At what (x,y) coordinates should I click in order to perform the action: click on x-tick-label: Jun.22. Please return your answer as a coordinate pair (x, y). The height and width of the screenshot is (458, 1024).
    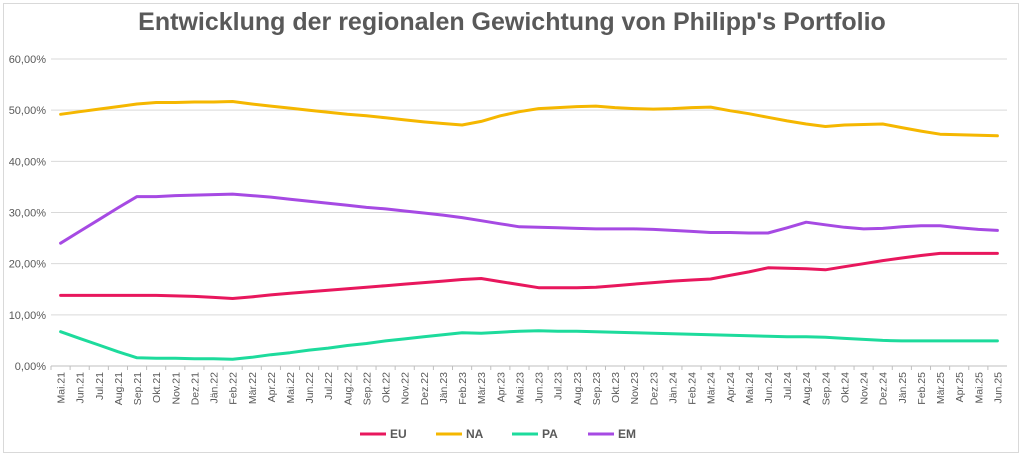
    Looking at the image, I should click on (310, 388).